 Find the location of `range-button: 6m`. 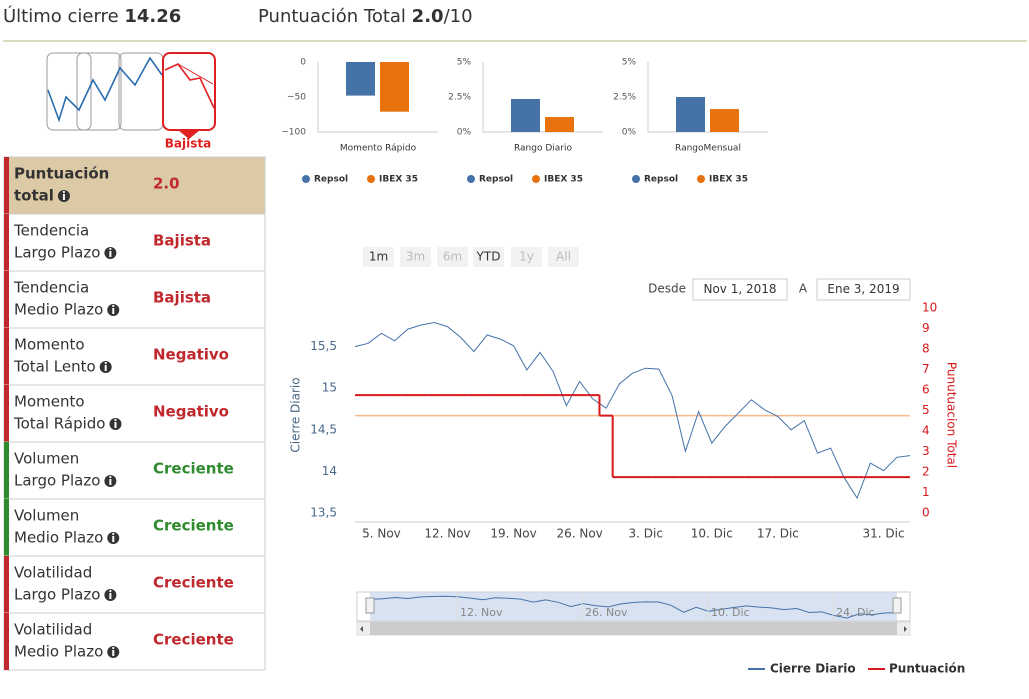

range-button: 6m is located at coordinates (452, 257).